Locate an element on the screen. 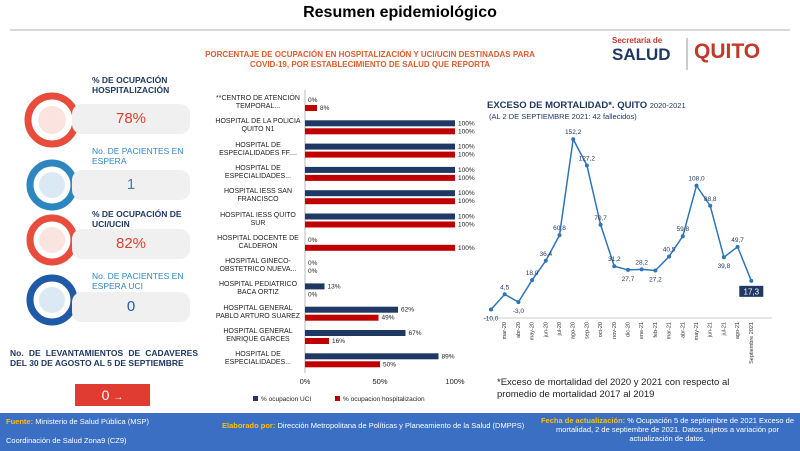  logo-text: SALUD is located at coordinates (641, 54).